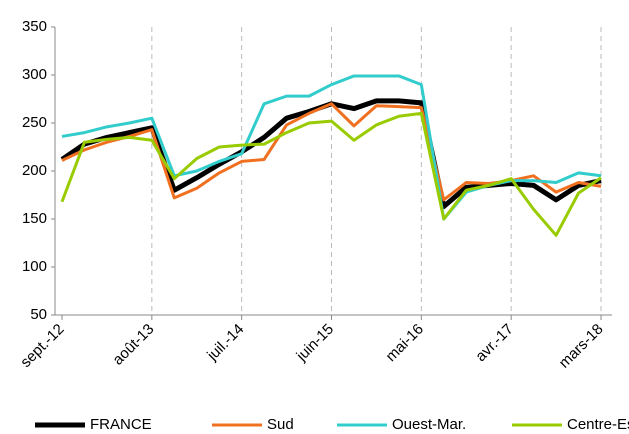 This screenshot has height=434, width=629. Describe the element at coordinates (42, 346) in the screenshot. I see `x-tick-label: sept.-12` at that location.